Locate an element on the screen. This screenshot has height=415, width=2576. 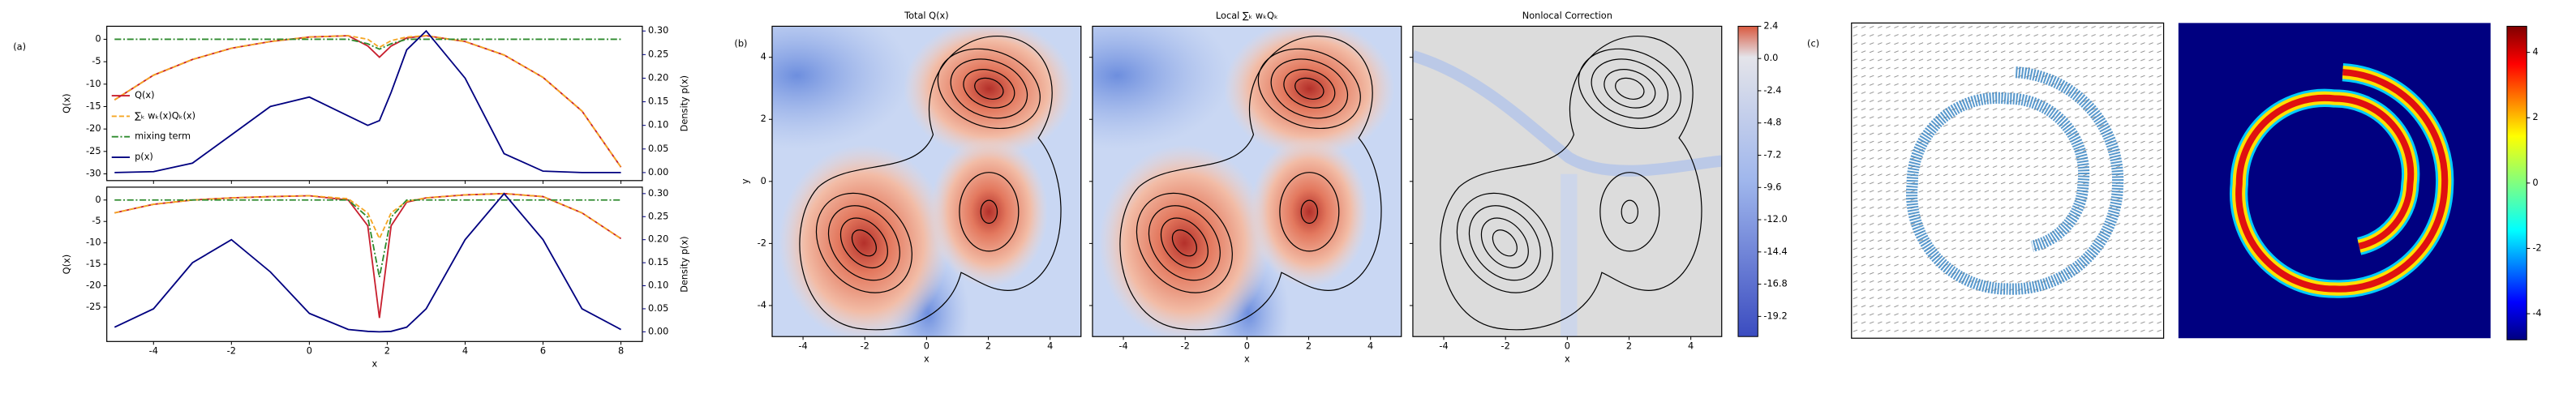
legend-label: Q(x) is located at coordinates (144, 95).